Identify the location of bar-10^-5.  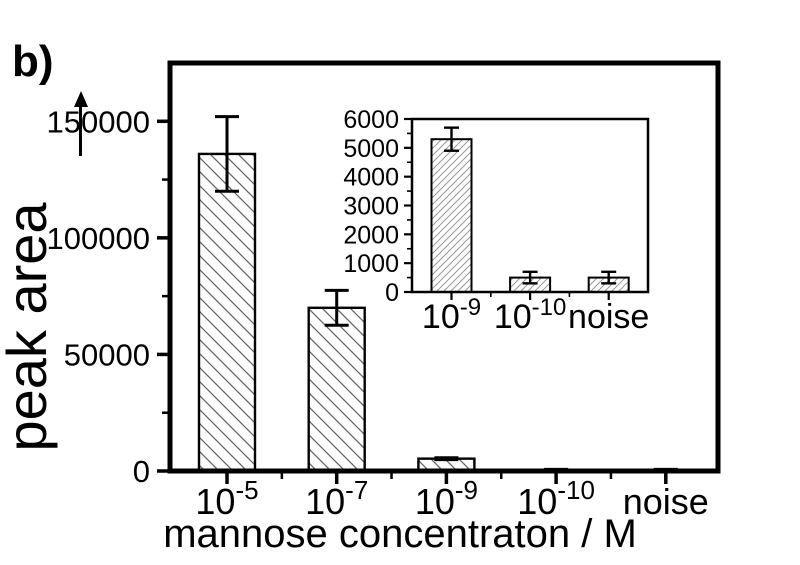
(227, 312).